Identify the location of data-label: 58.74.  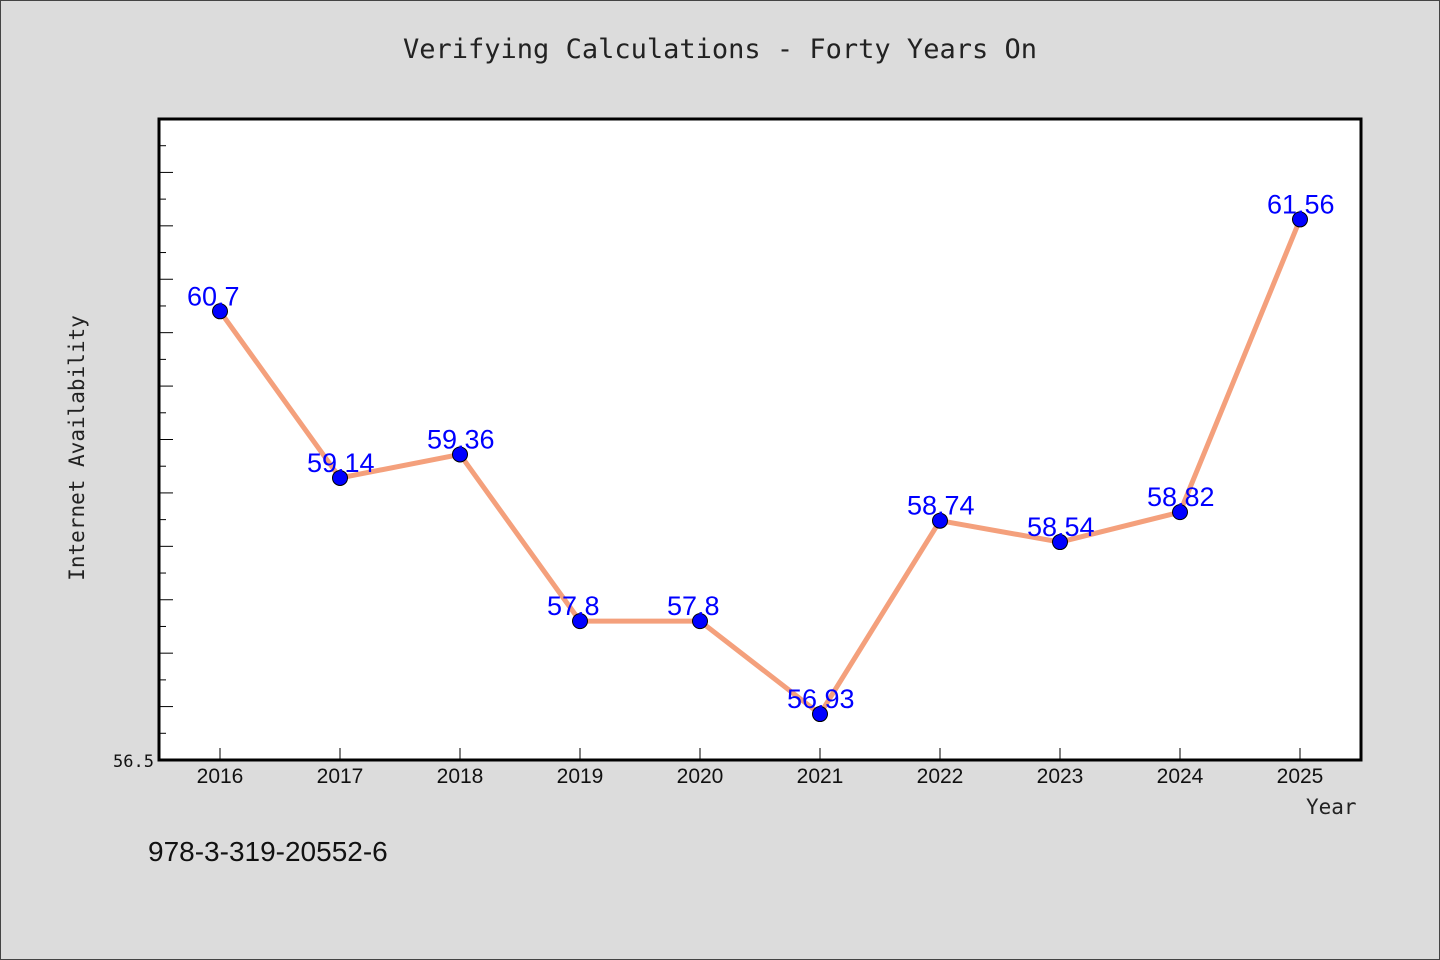
(941, 506).